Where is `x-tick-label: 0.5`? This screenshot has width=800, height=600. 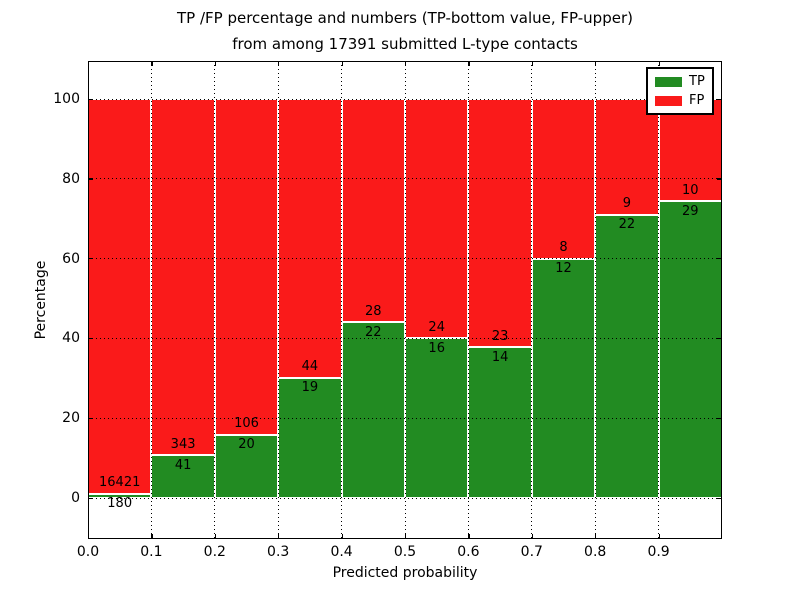
x-tick-label: 0.5 is located at coordinates (405, 552).